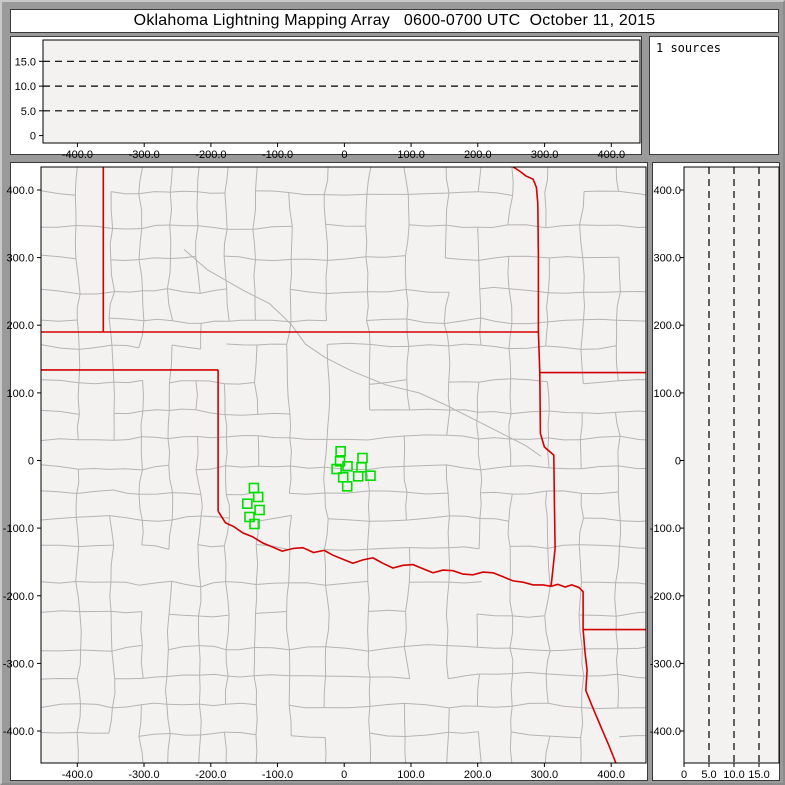 This screenshot has height=785, width=785. Describe the element at coordinates (309, 487) in the screenshot. I see `lma-stations` at that location.